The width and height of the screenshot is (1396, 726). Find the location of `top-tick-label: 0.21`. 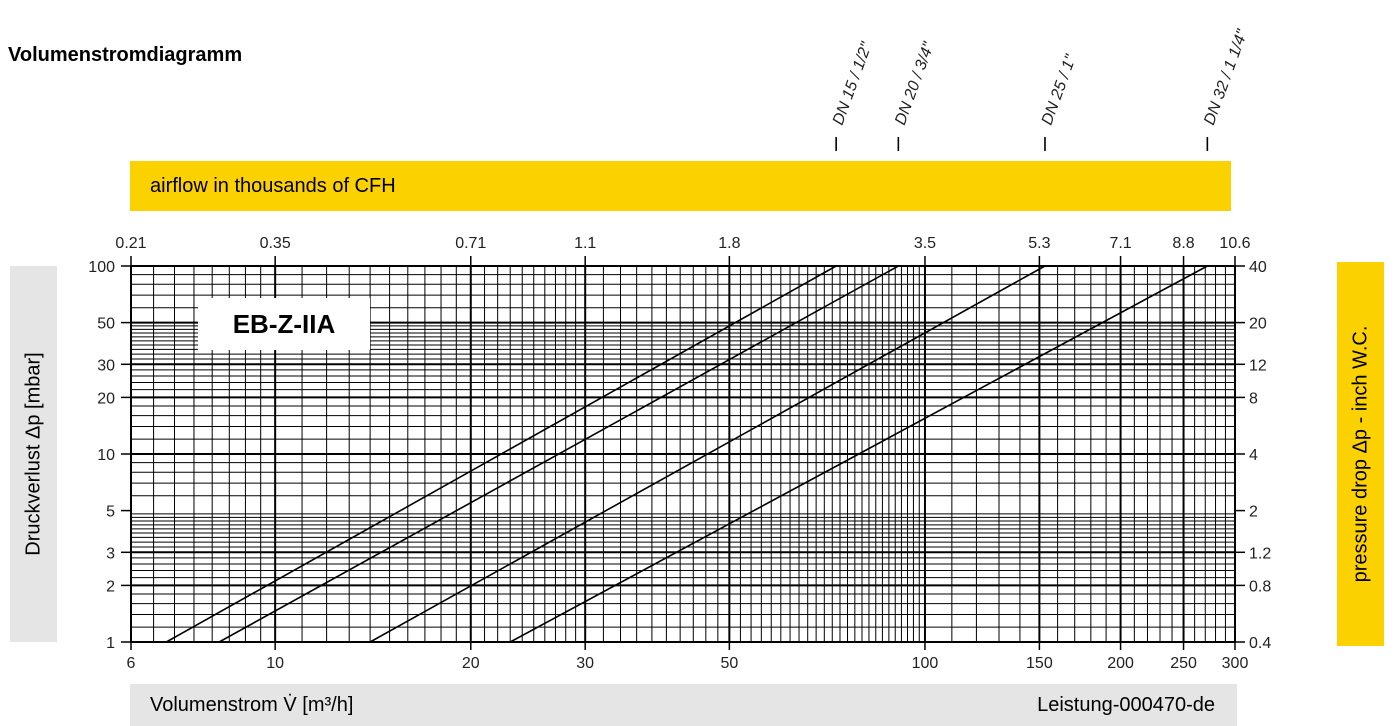

top-tick-label: 0.21 is located at coordinates (130, 243).